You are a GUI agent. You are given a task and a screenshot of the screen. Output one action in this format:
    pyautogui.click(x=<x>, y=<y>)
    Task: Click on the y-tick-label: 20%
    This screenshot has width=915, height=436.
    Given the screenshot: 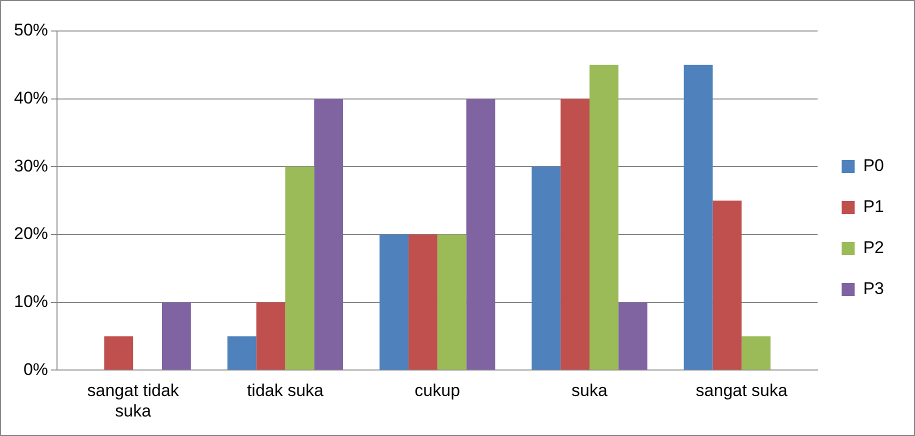 What is the action you would take?
    pyautogui.click(x=31, y=234)
    